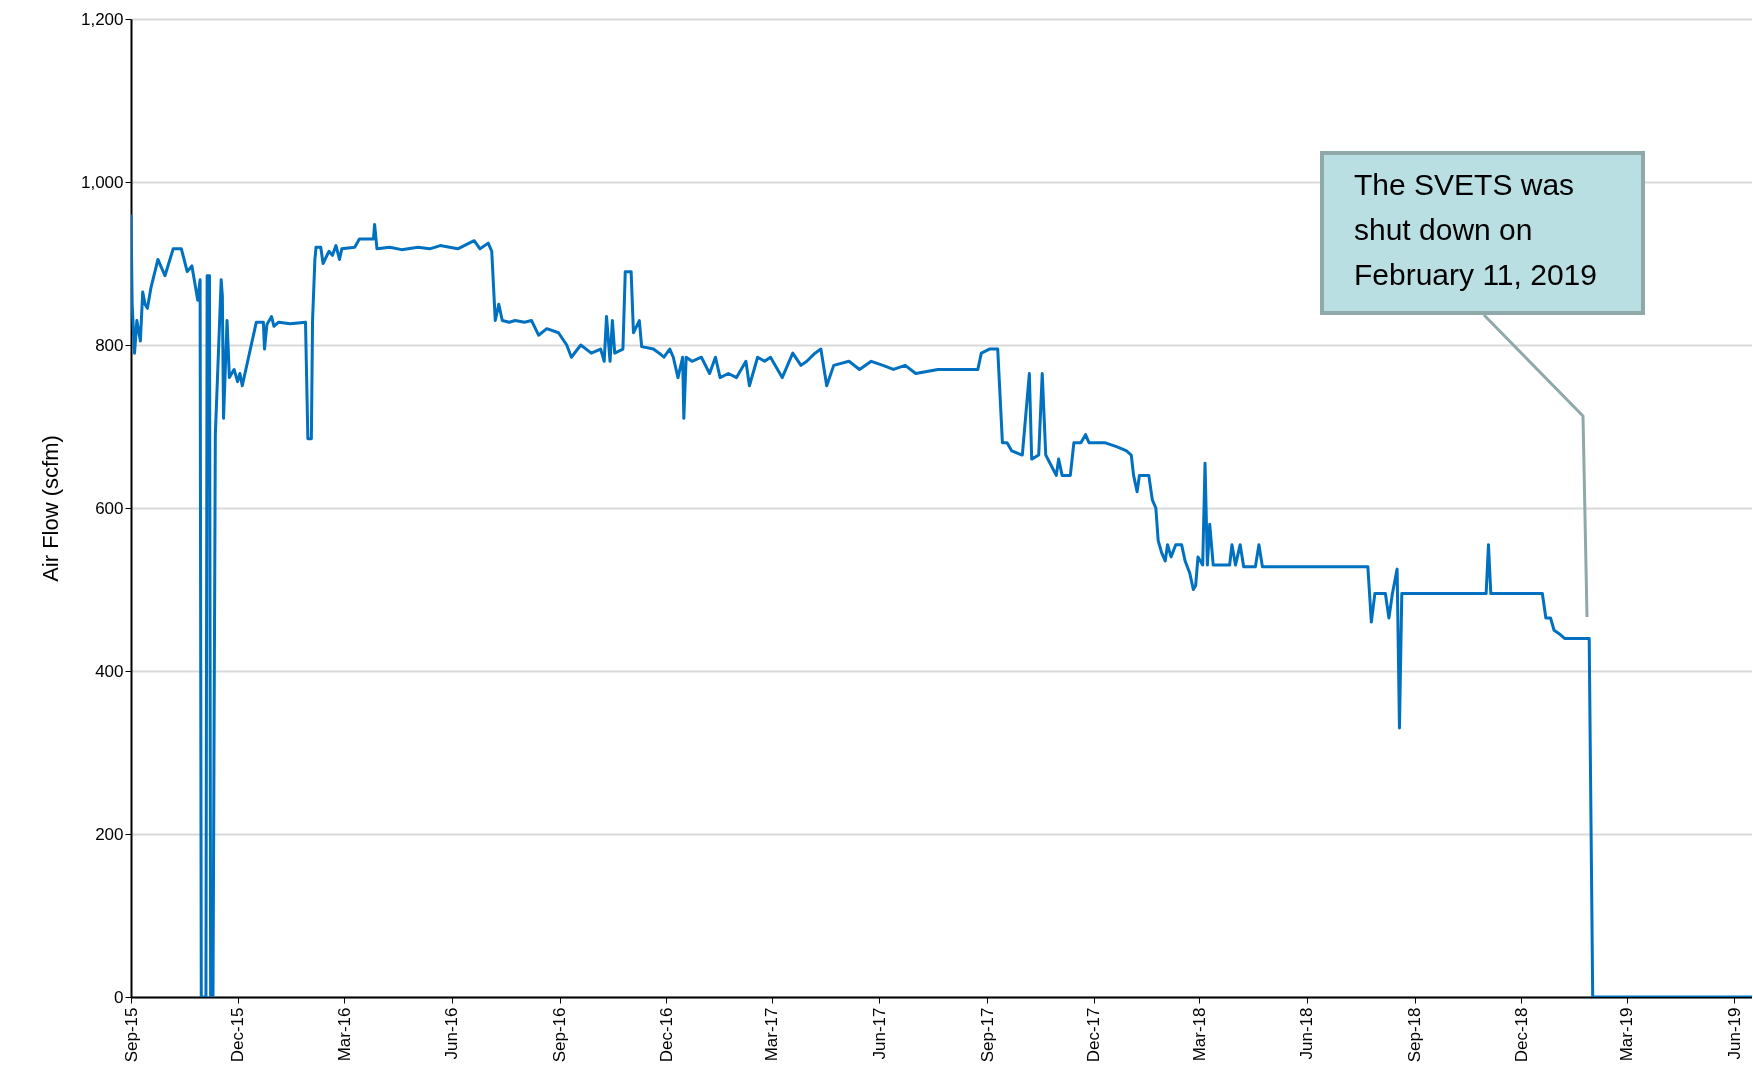 The height and width of the screenshot is (1088, 1753). What do you see at coordinates (109, 671) in the screenshot?
I see `y-tick-label: 400` at bounding box center [109, 671].